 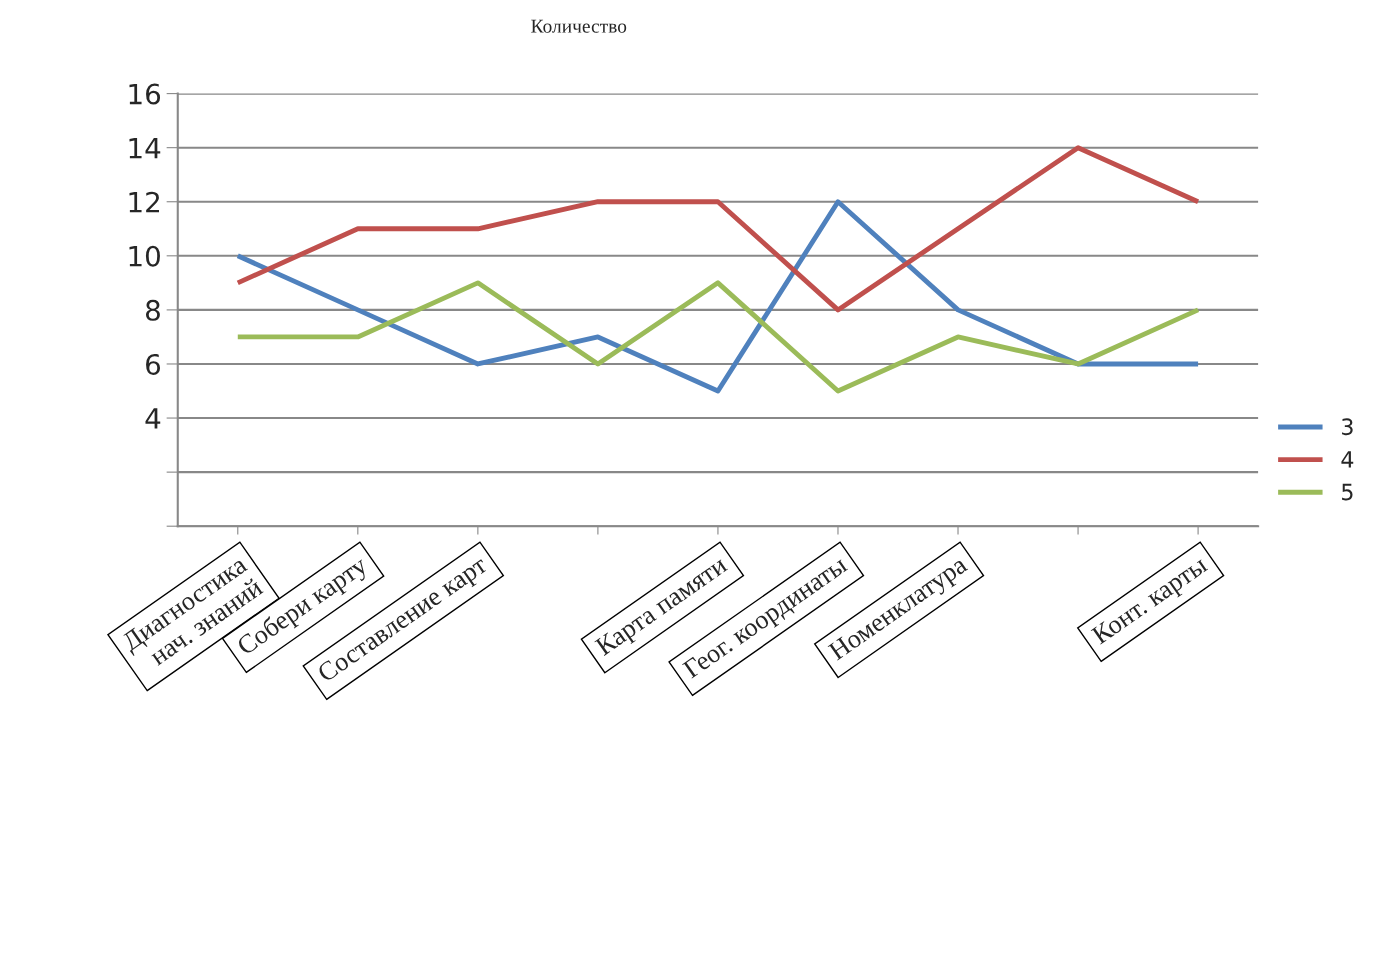 What do you see at coordinates (145, 148) in the screenshot?
I see `y-tick-label: 14` at bounding box center [145, 148].